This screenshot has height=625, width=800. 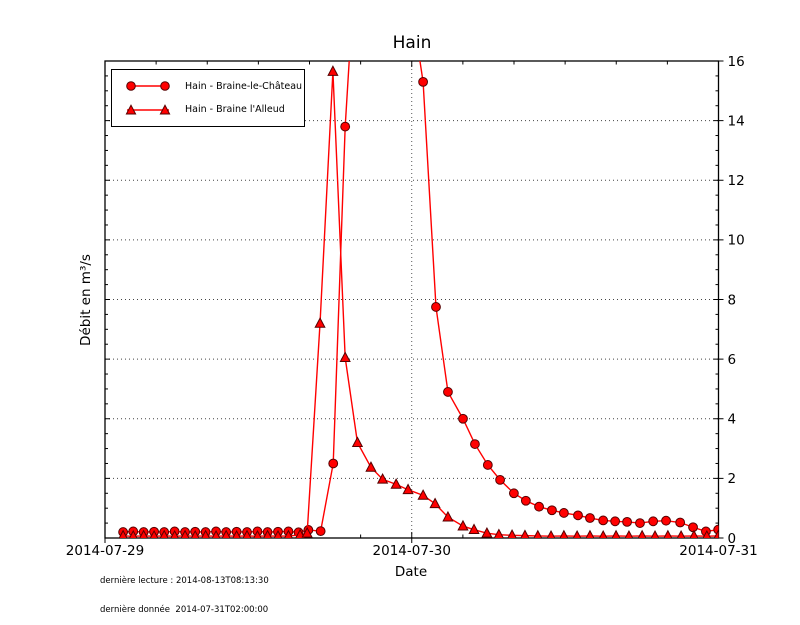 I want to click on legend-entry-braine-l-alleud: Hain - Braine l'Alleud, so click(x=213, y=110).